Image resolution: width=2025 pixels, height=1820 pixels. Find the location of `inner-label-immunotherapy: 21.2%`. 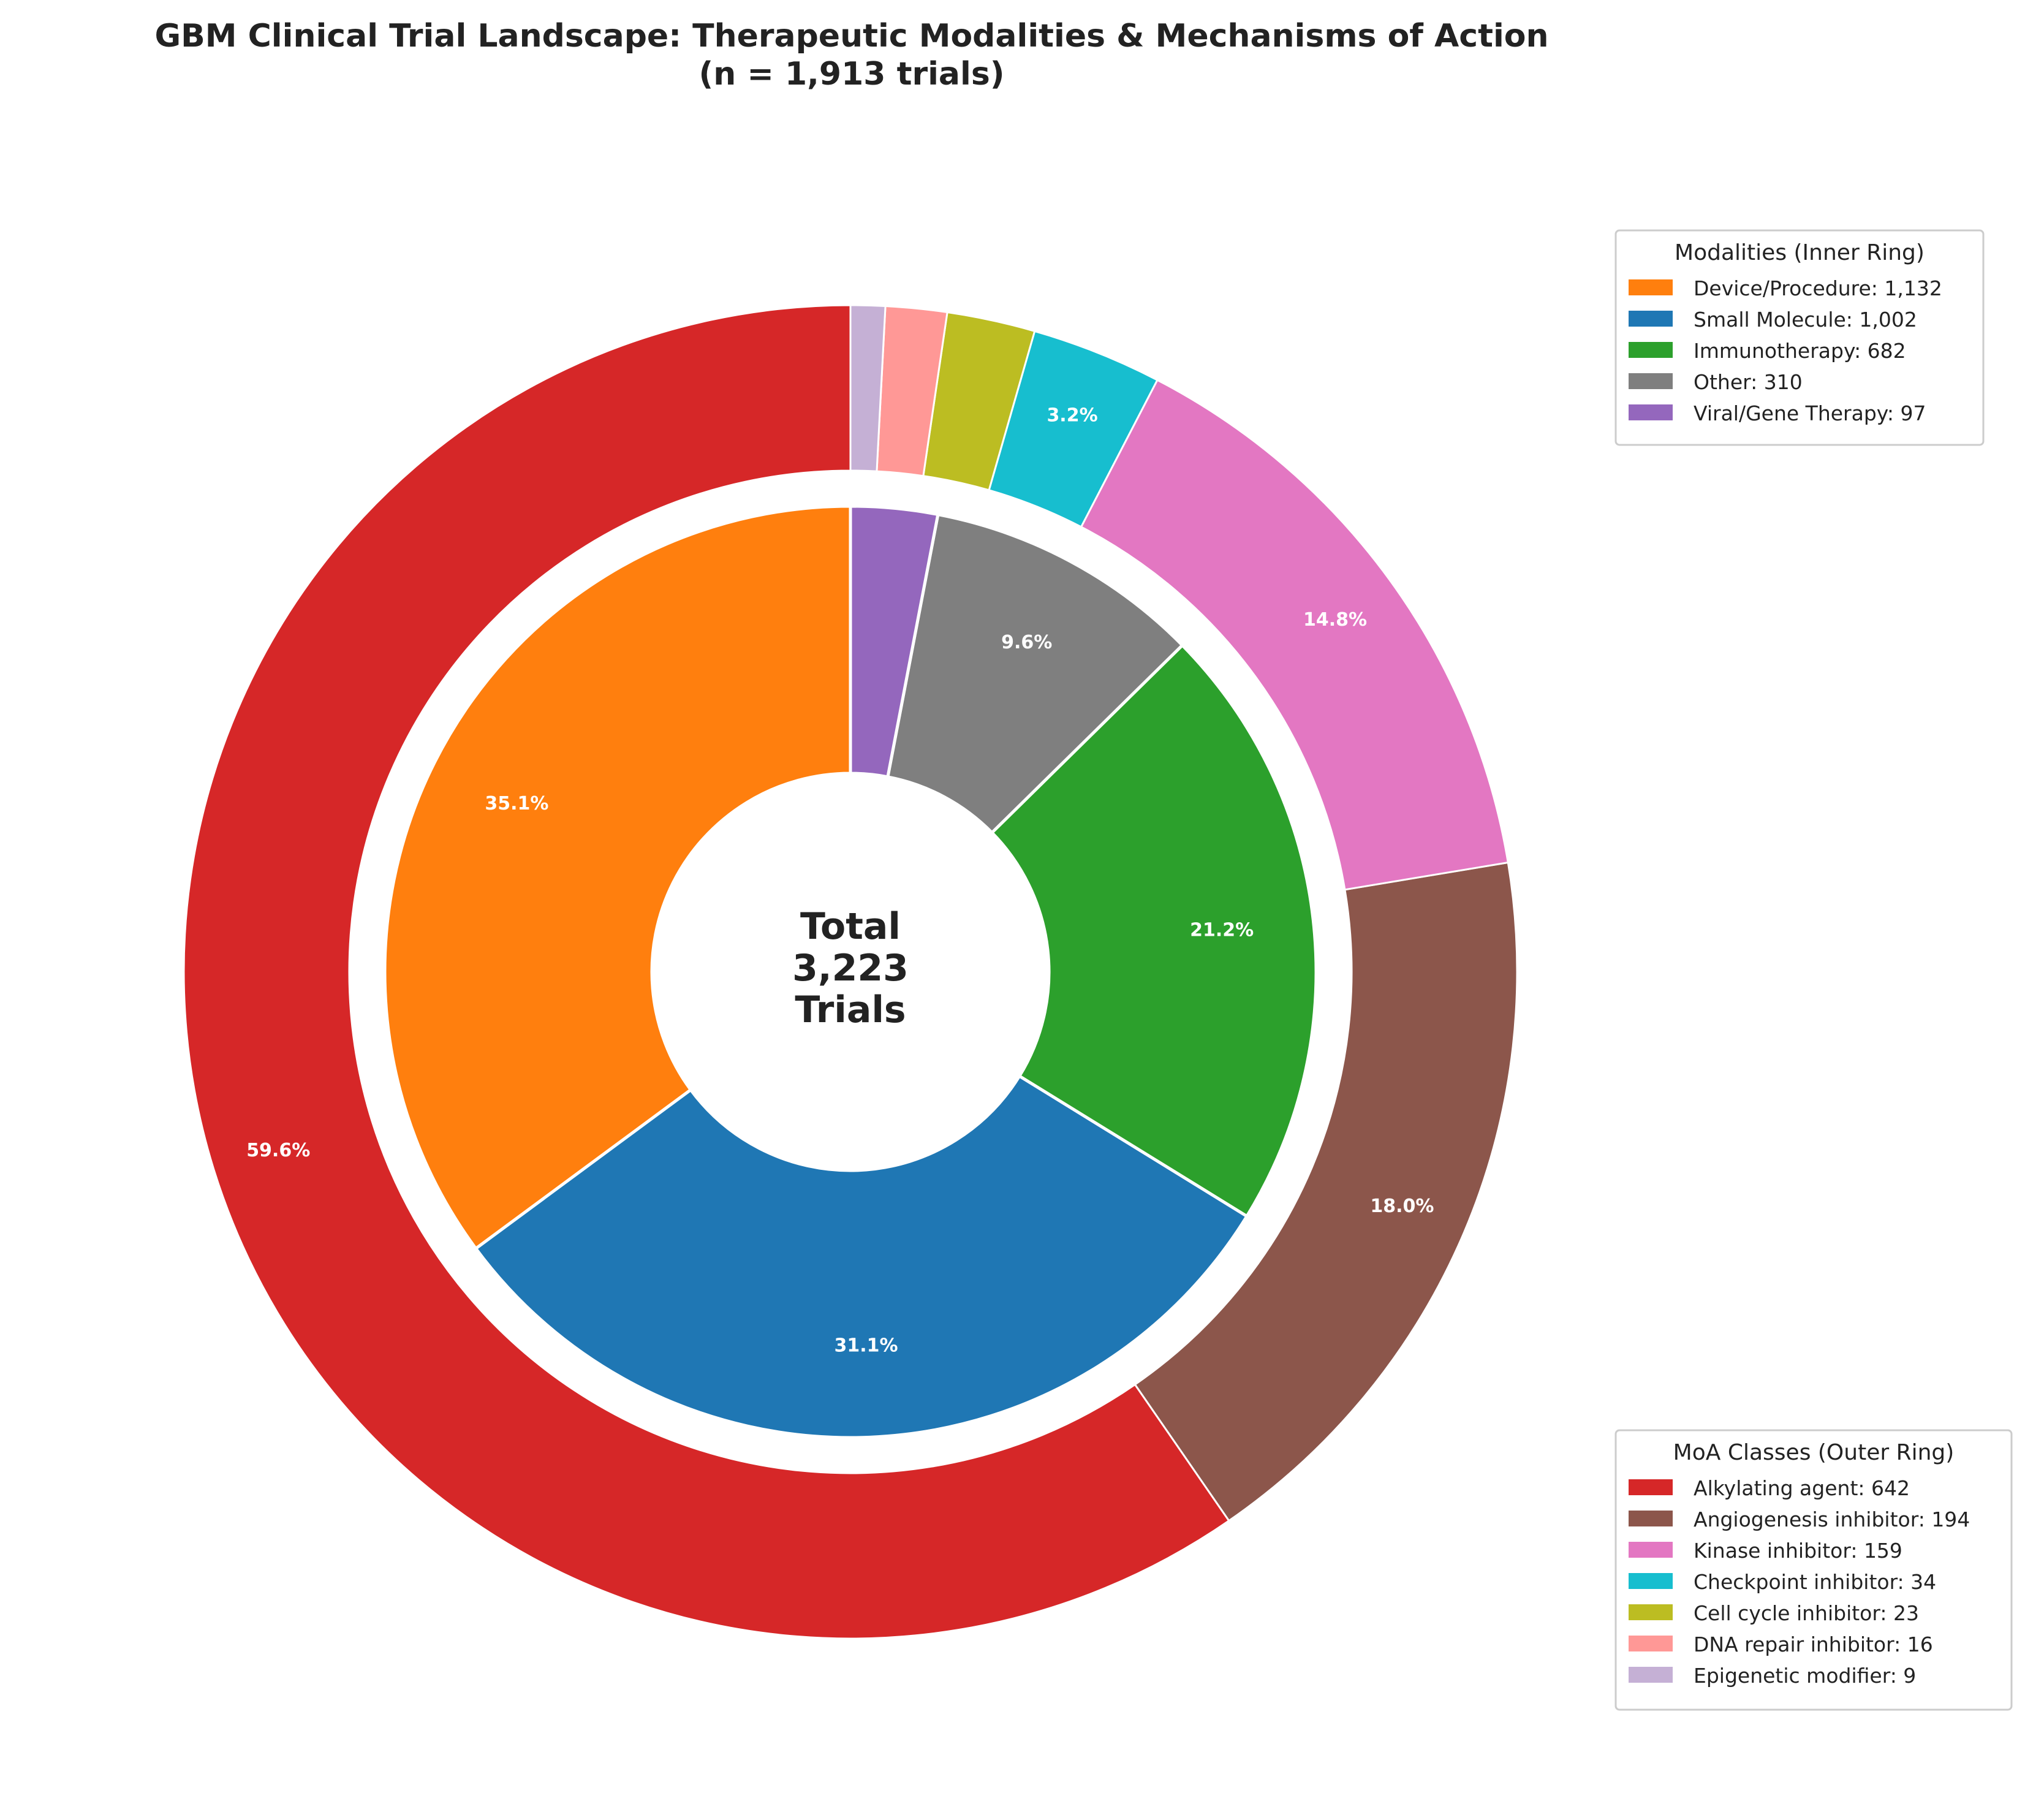

inner-label-immunotherapy: 21.2% is located at coordinates (1222, 930).